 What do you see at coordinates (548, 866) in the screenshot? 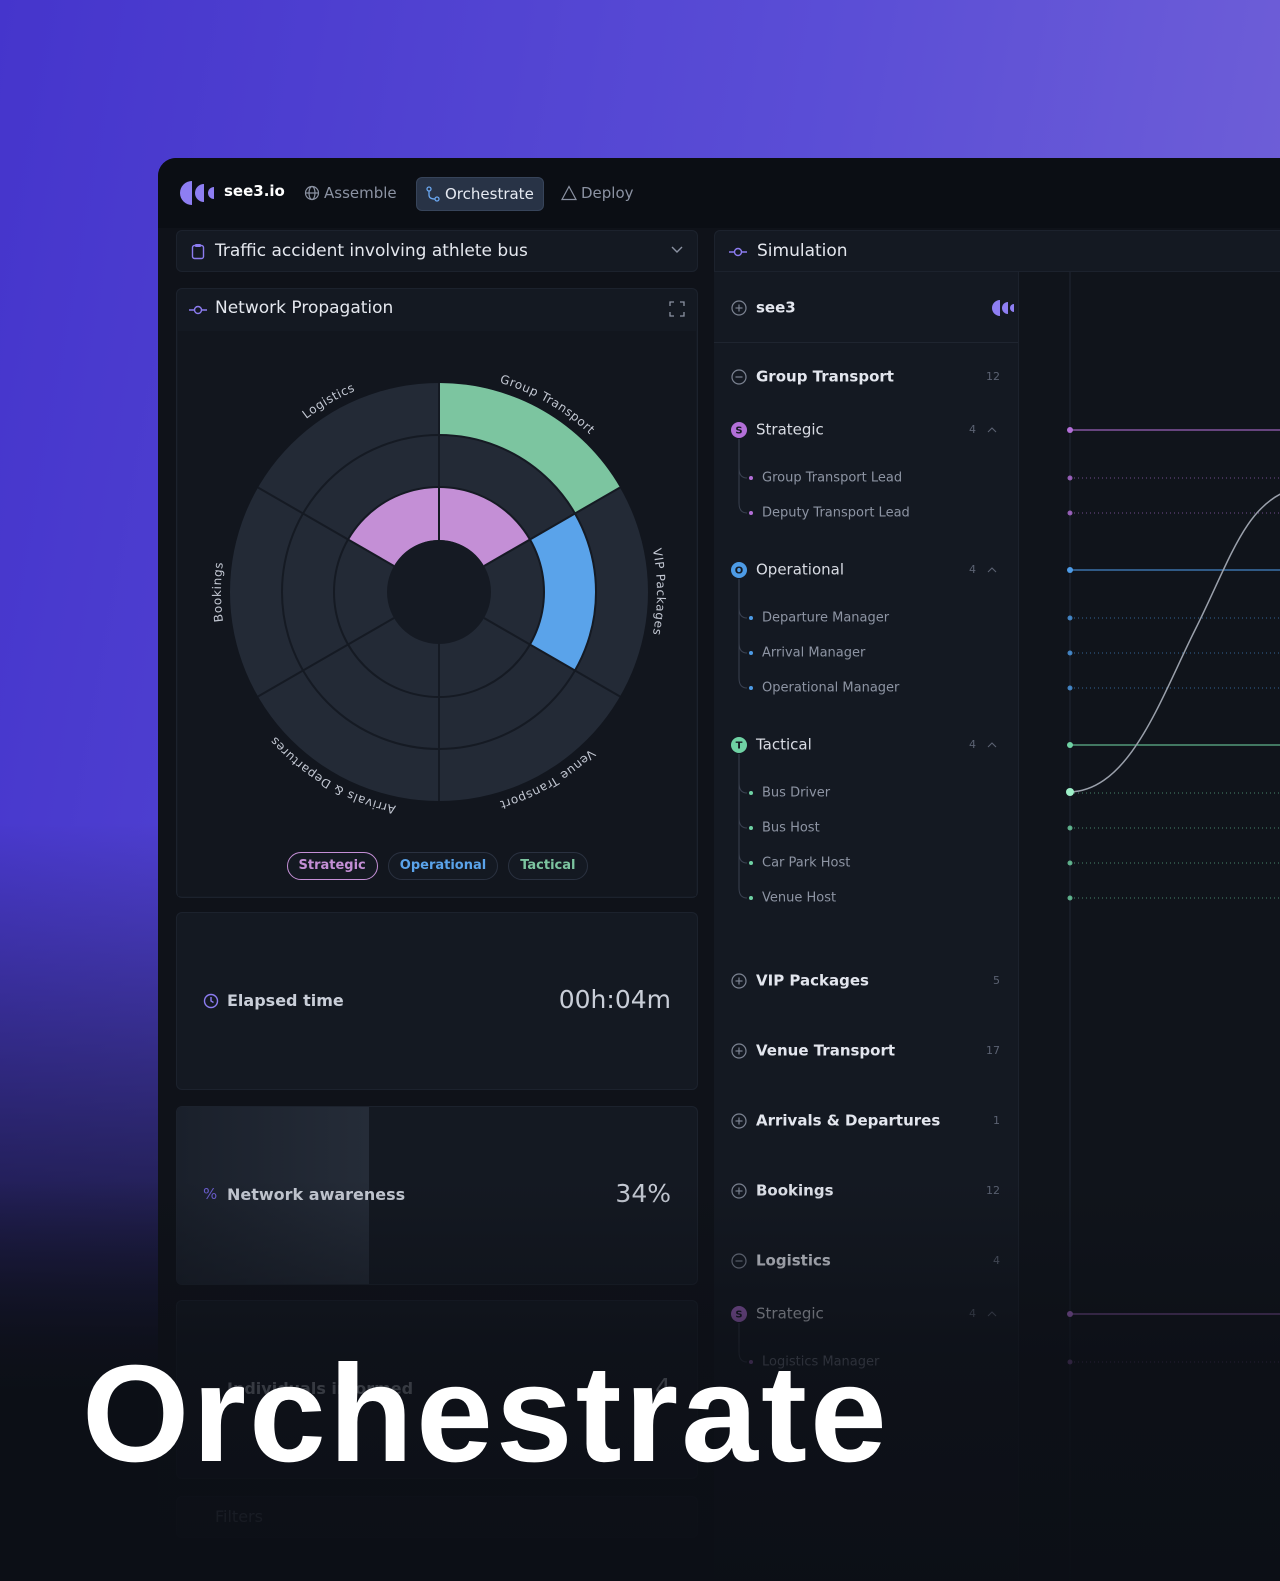
I see `legend-pill: Tactical` at bounding box center [548, 866].